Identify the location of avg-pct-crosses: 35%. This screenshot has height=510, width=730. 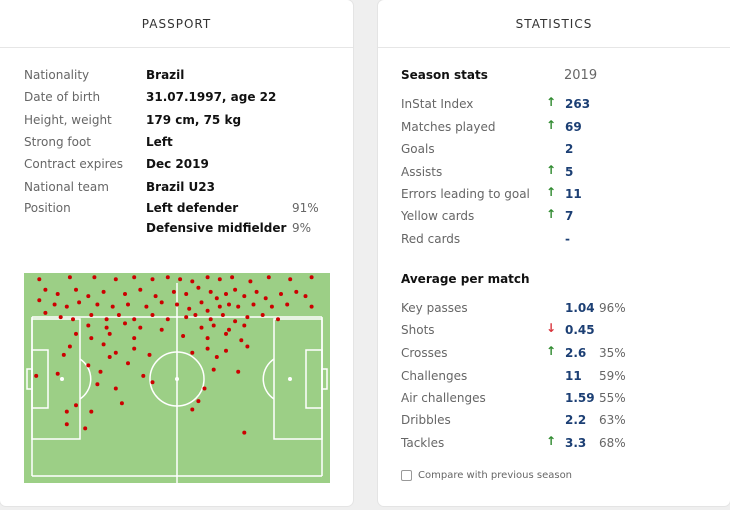
(612, 353).